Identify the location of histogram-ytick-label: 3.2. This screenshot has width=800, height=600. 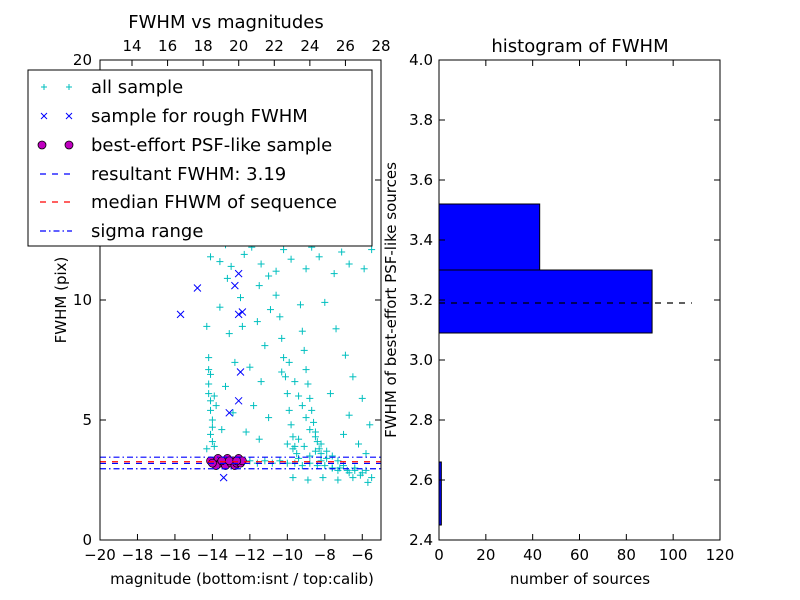
(421, 300).